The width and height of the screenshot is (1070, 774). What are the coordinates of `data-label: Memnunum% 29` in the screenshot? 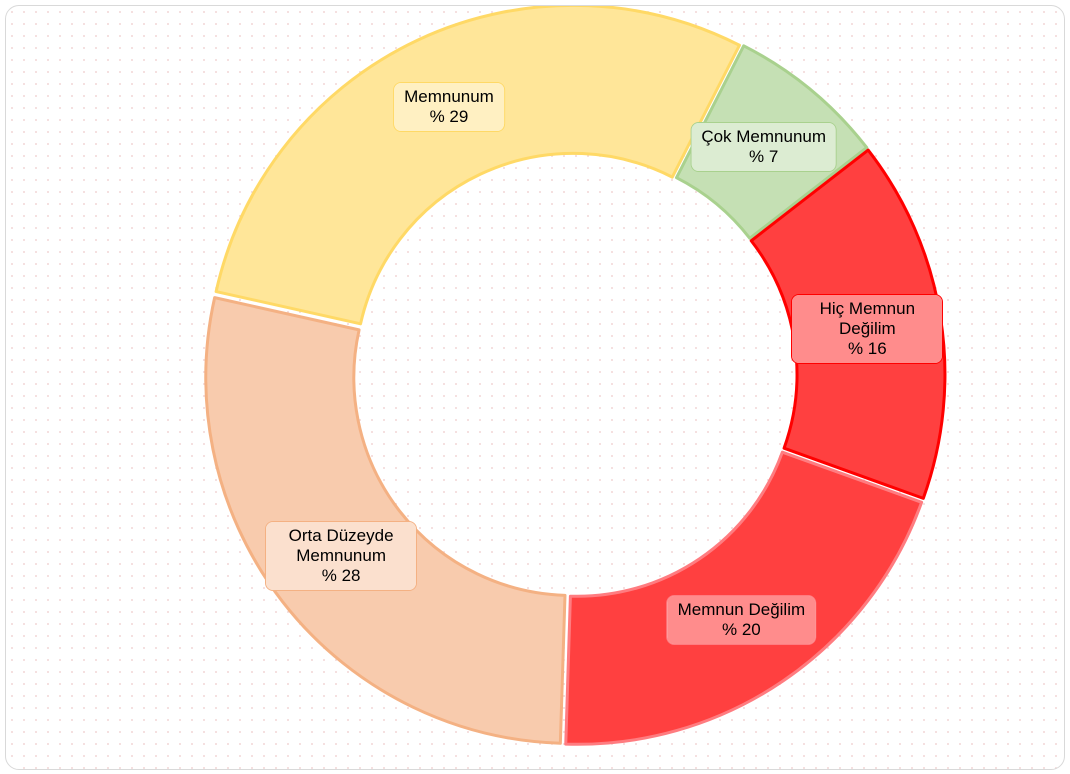 It's located at (449, 107).